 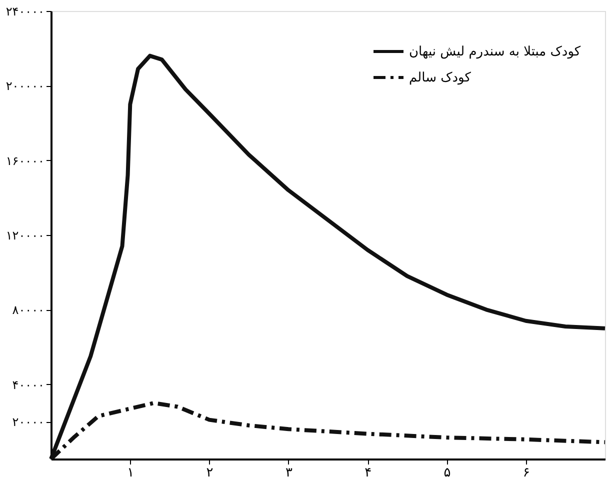 I want to click on y-tick-label: ۸۰۰۰۰, so click(x=28, y=310).